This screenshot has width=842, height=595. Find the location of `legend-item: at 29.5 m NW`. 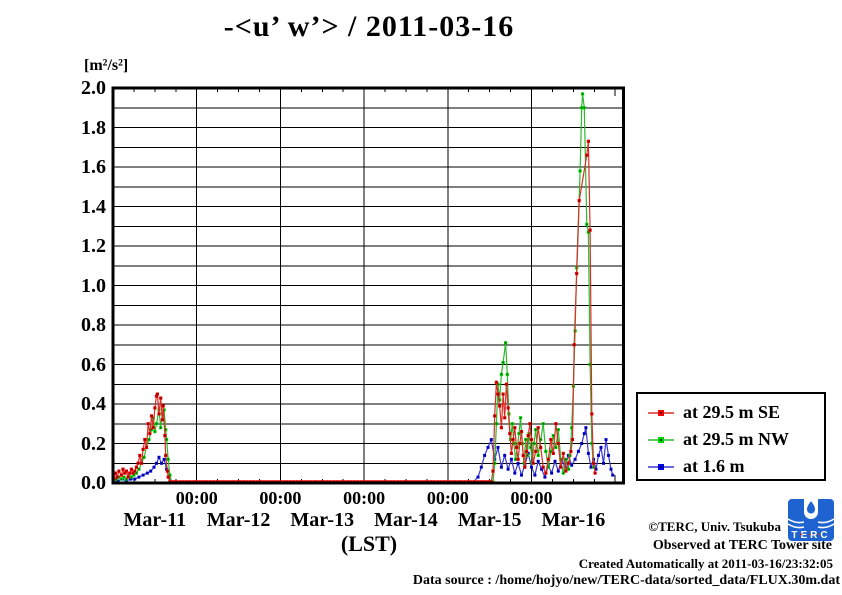

legend-item: at 29.5 m NW is located at coordinates (735, 439).